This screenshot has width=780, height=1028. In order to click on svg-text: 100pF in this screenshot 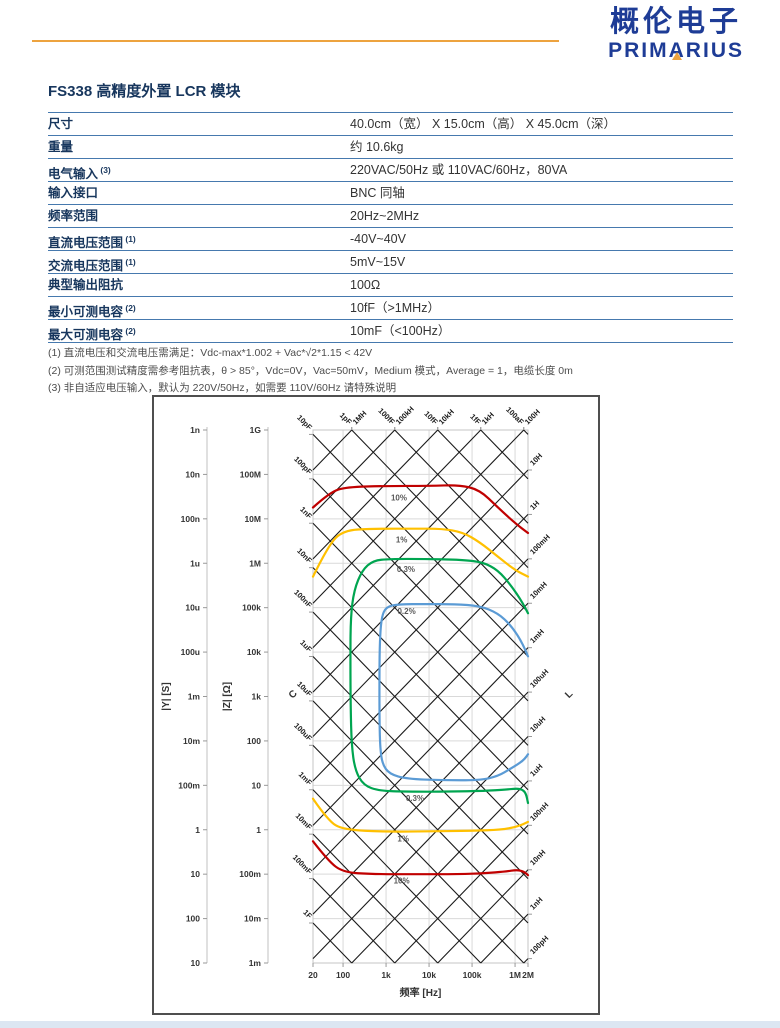, I will do `click(303, 466)`.